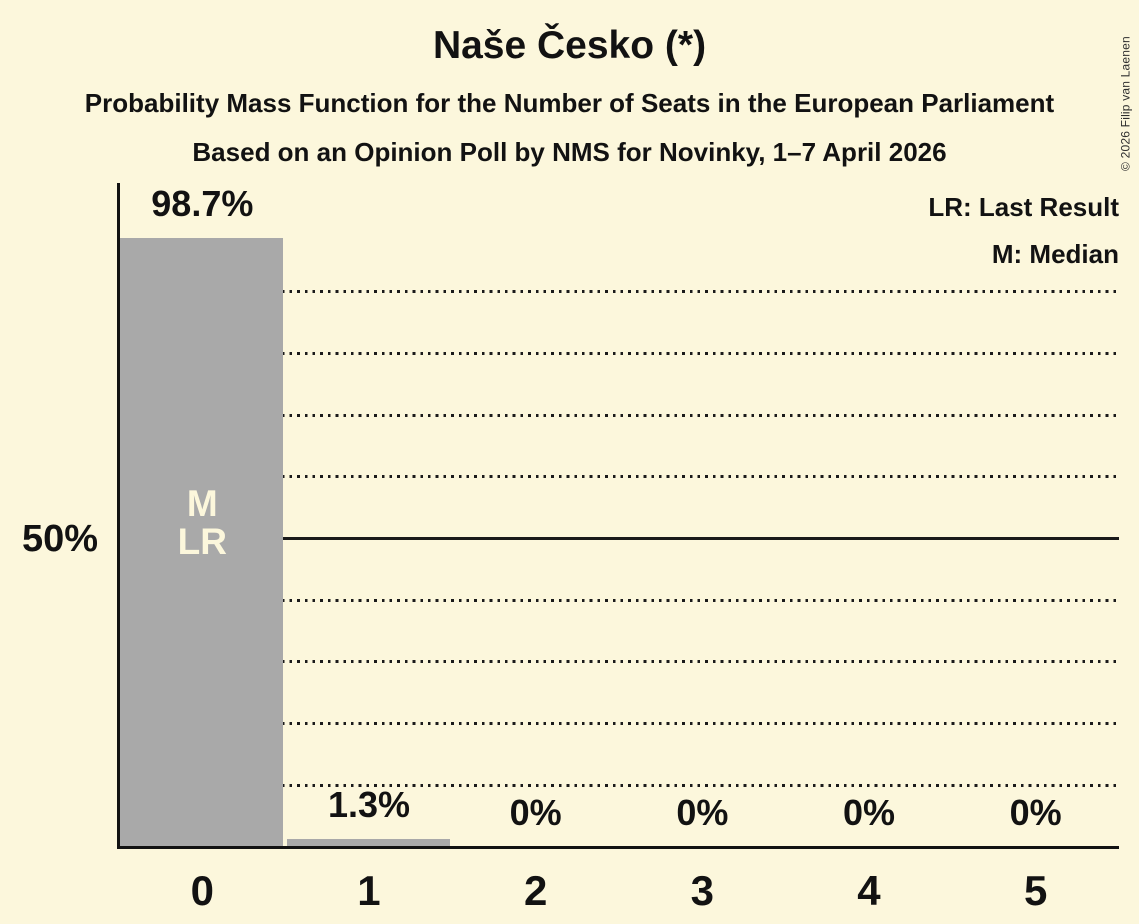 The image size is (1139, 924). I want to click on x-axis-line, so click(618, 847).